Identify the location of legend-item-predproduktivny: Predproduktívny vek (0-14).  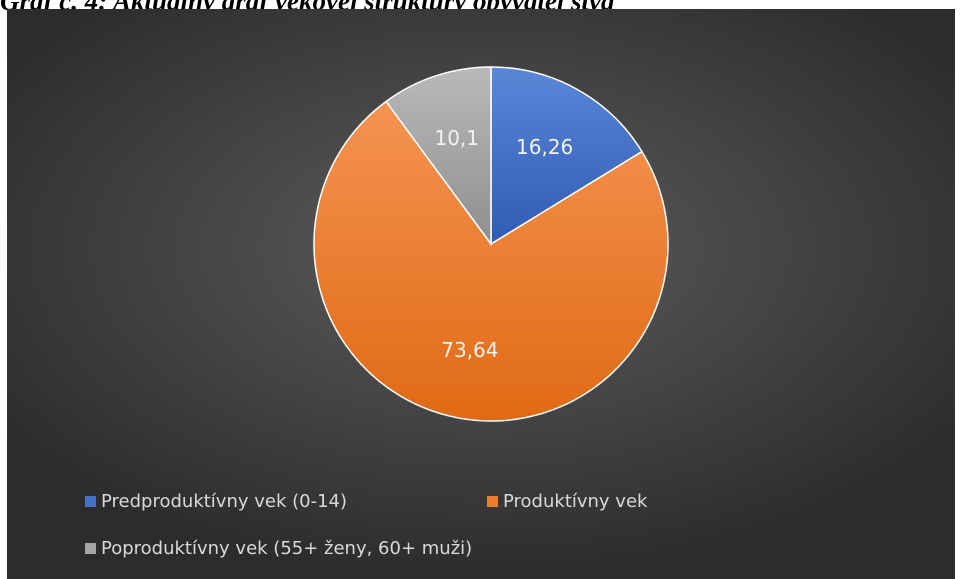
(216, 502).